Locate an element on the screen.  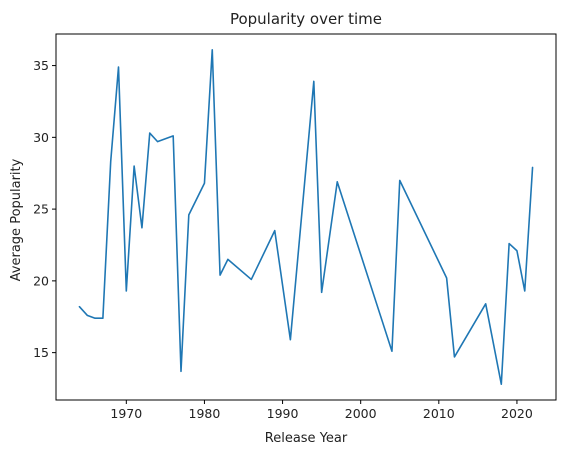
y-axis-label: Average Popularity is located at coordinates (16, 219).